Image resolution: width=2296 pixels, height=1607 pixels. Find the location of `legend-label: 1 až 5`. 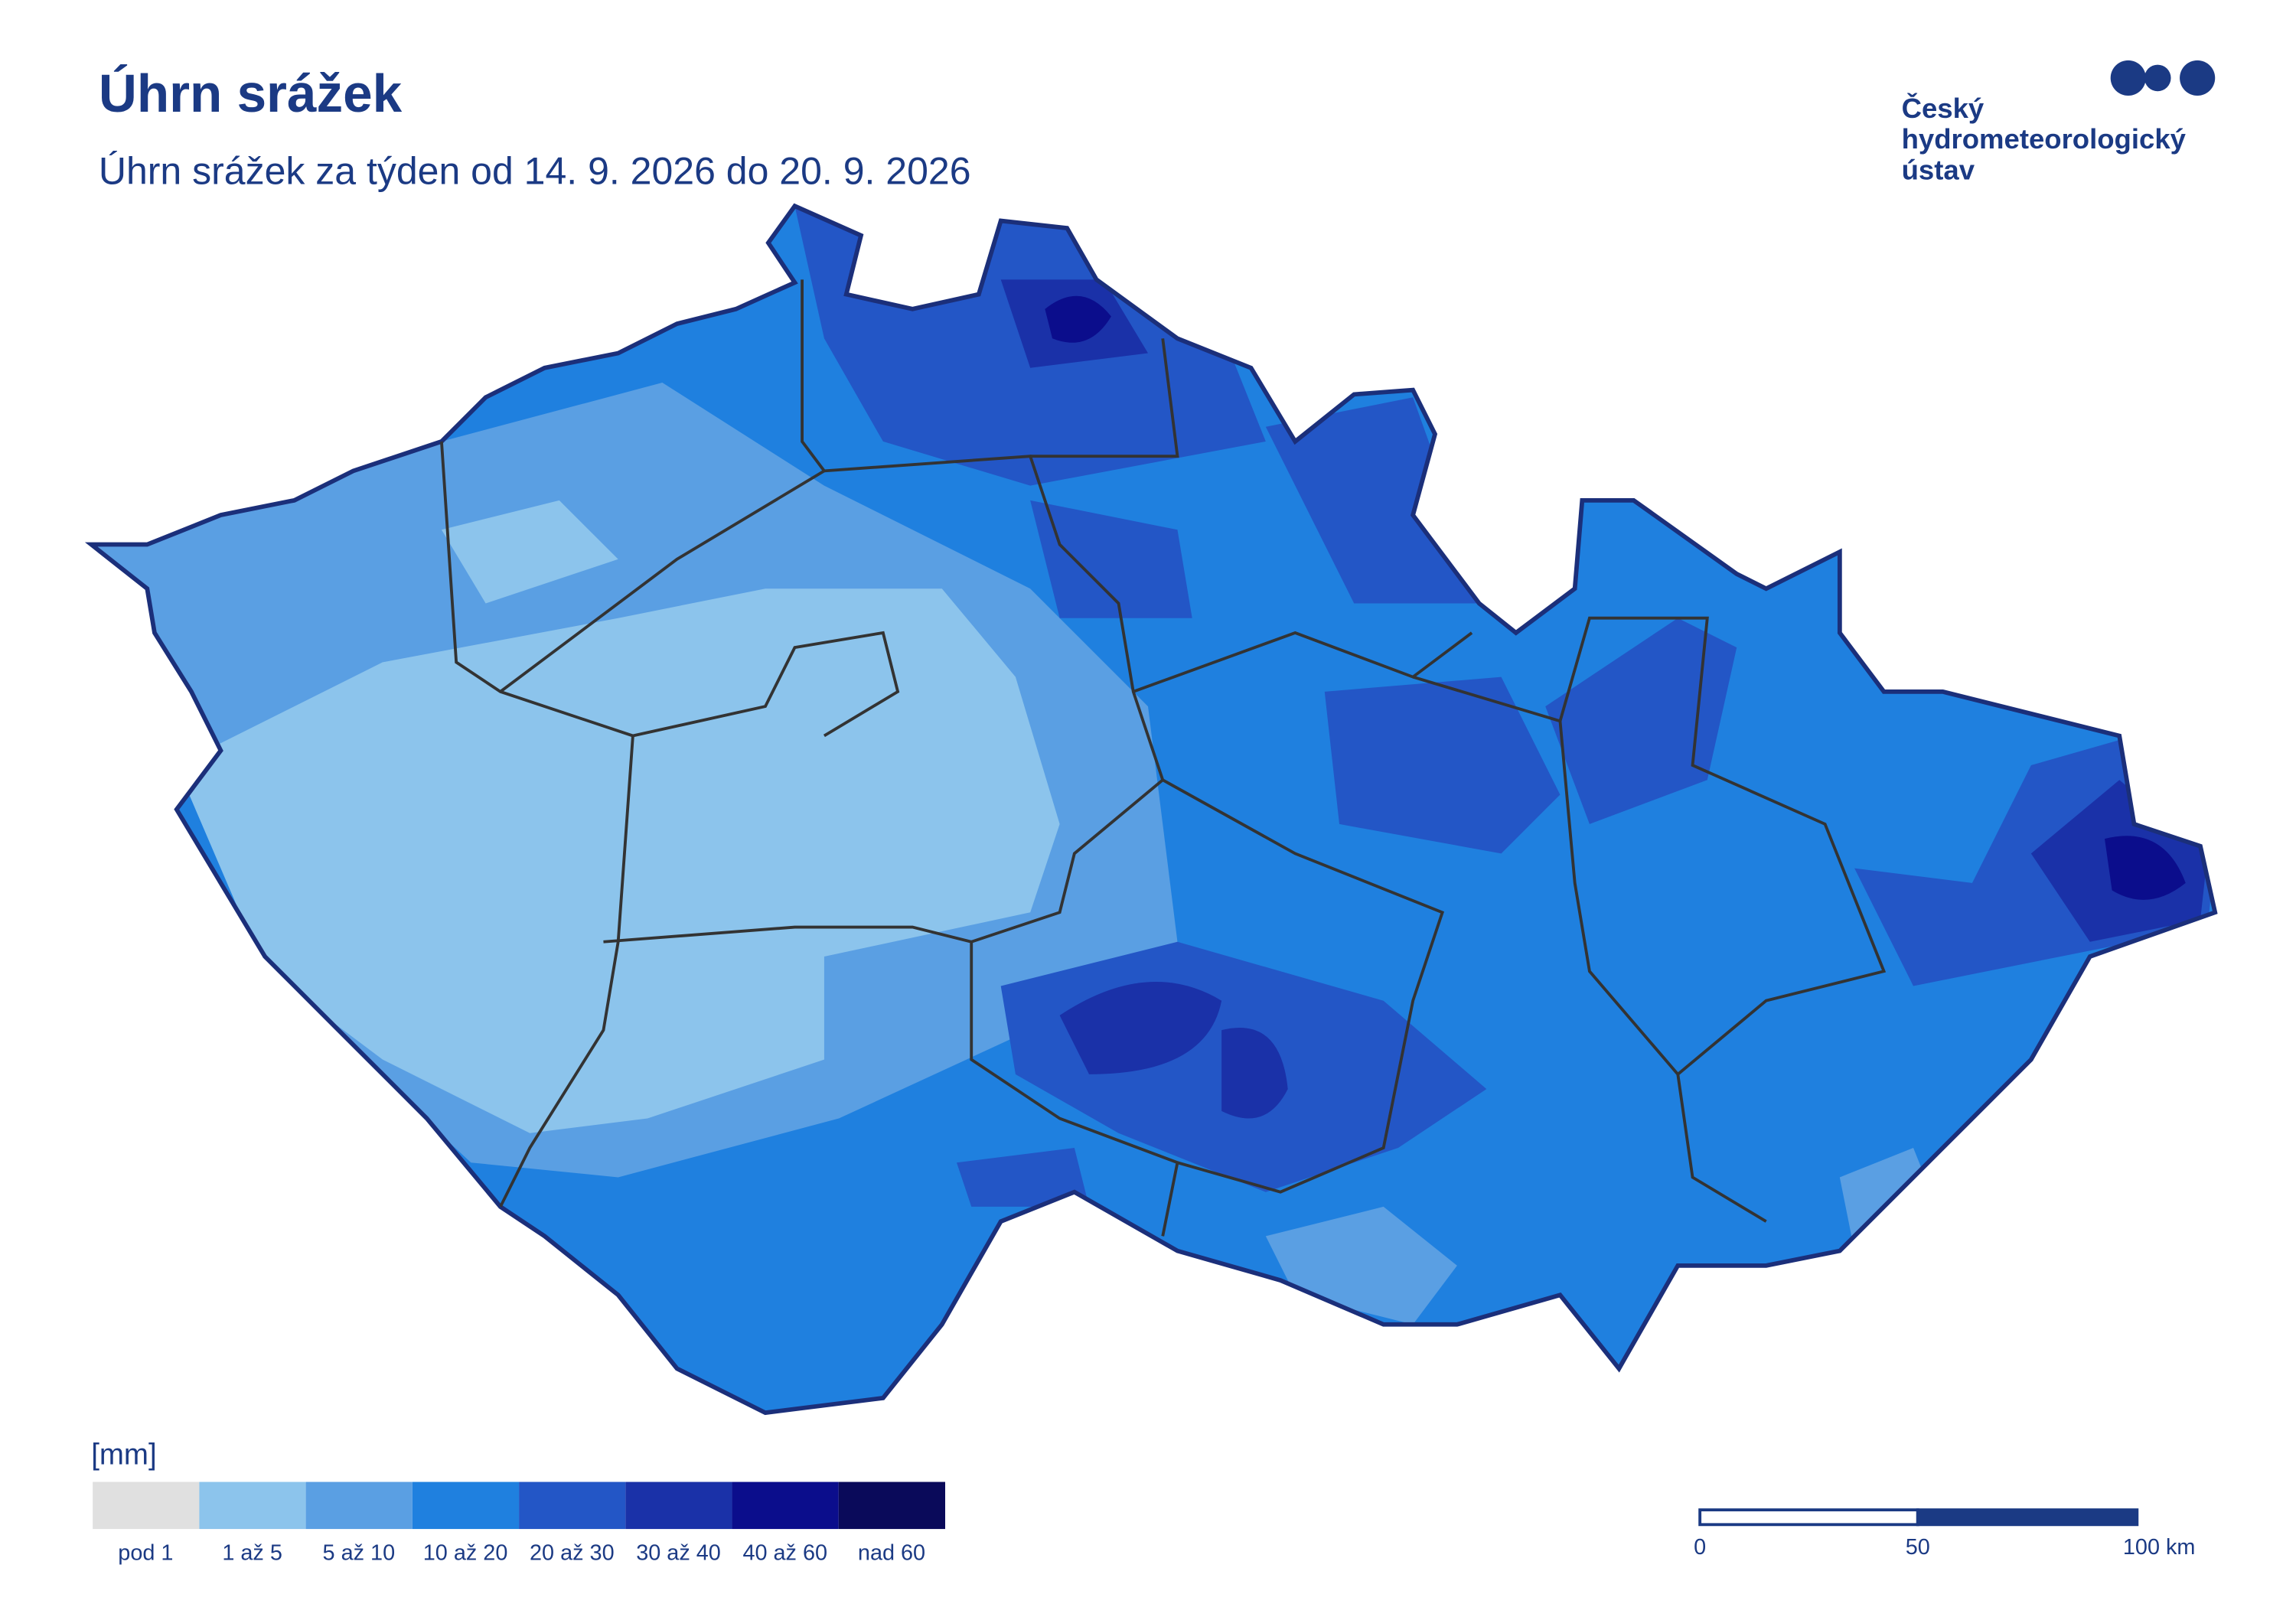

legend-label: 1 až 5 is located at coordinates (252, 1552).